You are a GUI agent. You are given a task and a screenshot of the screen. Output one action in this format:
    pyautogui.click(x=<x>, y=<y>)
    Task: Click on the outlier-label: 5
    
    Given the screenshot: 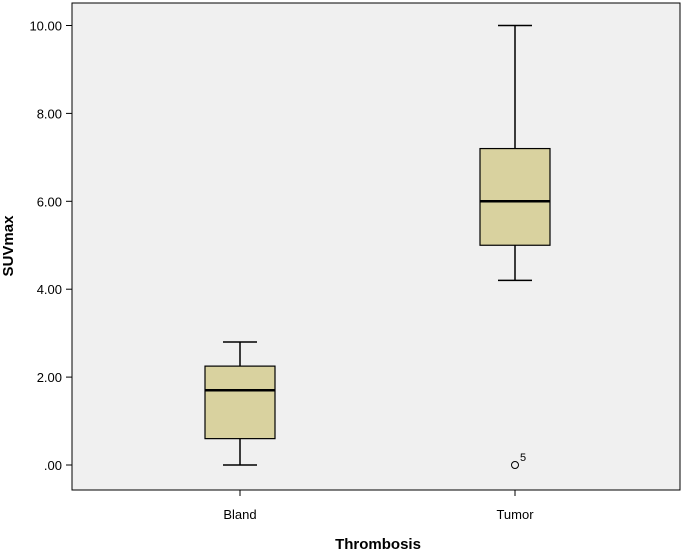 What is the action you would take?
    pyautogui.click(x=523, y=458)
    